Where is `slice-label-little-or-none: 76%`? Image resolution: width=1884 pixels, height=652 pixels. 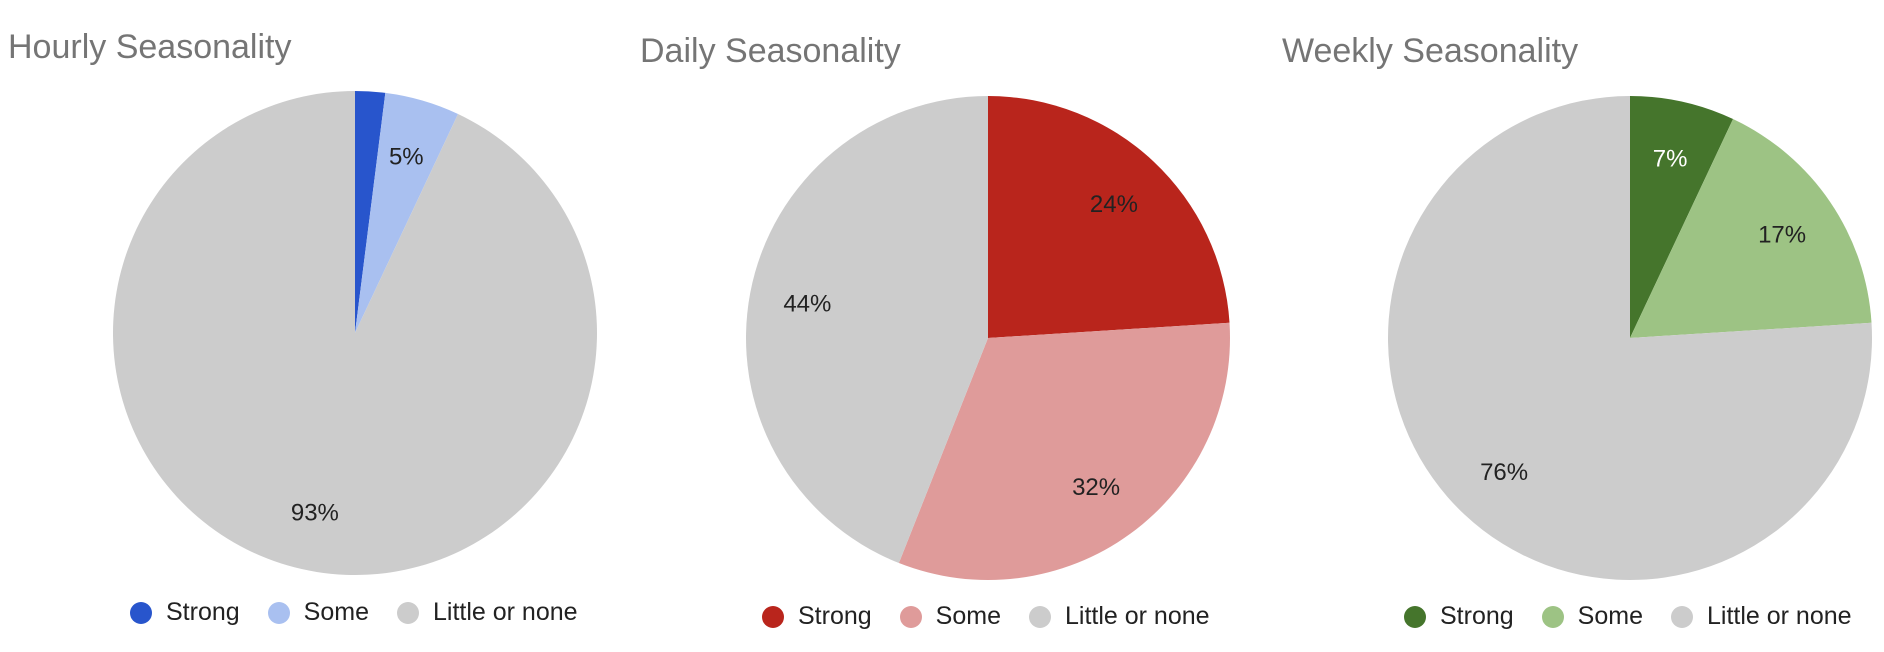 slice-label-little-or-none: 76% is located at coordinates (1504, 472).